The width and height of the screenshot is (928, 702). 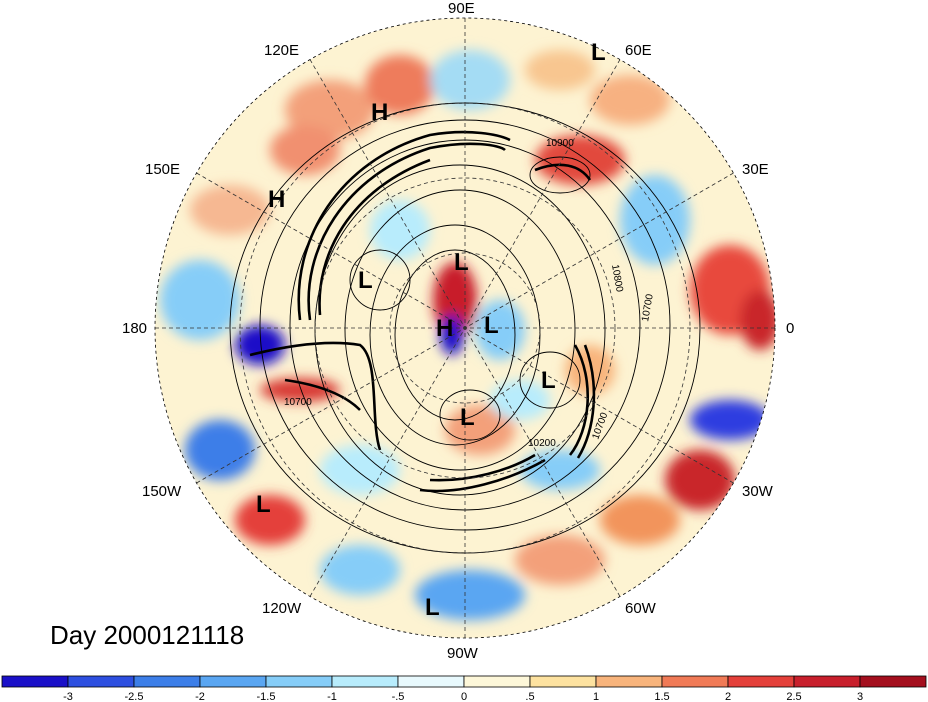 I want to click on colorbar-tick-label: 3, so click(x=860, y=696).